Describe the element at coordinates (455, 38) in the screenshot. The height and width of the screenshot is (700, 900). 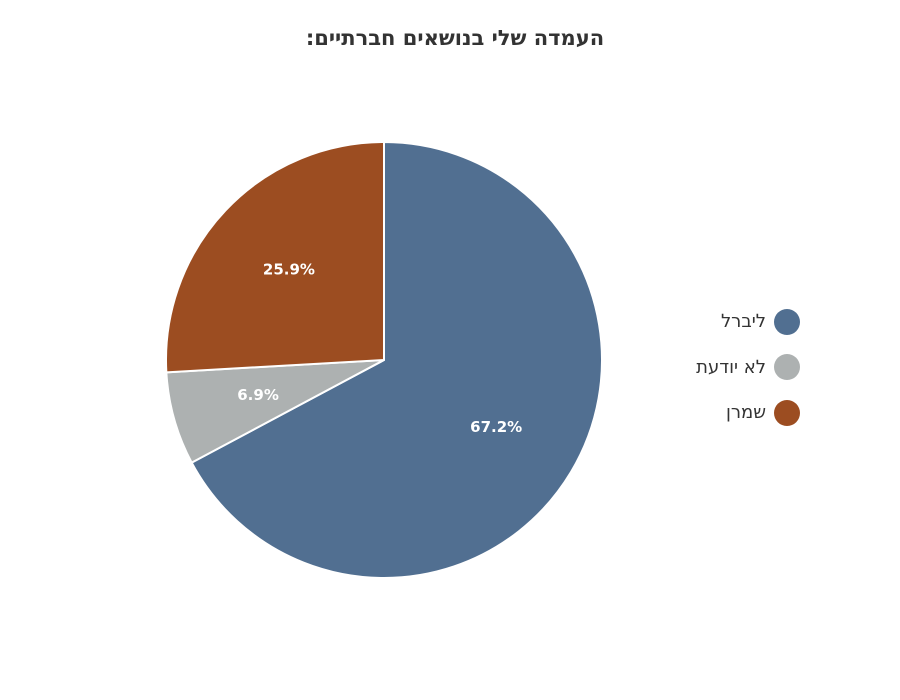
I see `chart-title: העמדה שלי בנושאים חברתיים:` at that location.